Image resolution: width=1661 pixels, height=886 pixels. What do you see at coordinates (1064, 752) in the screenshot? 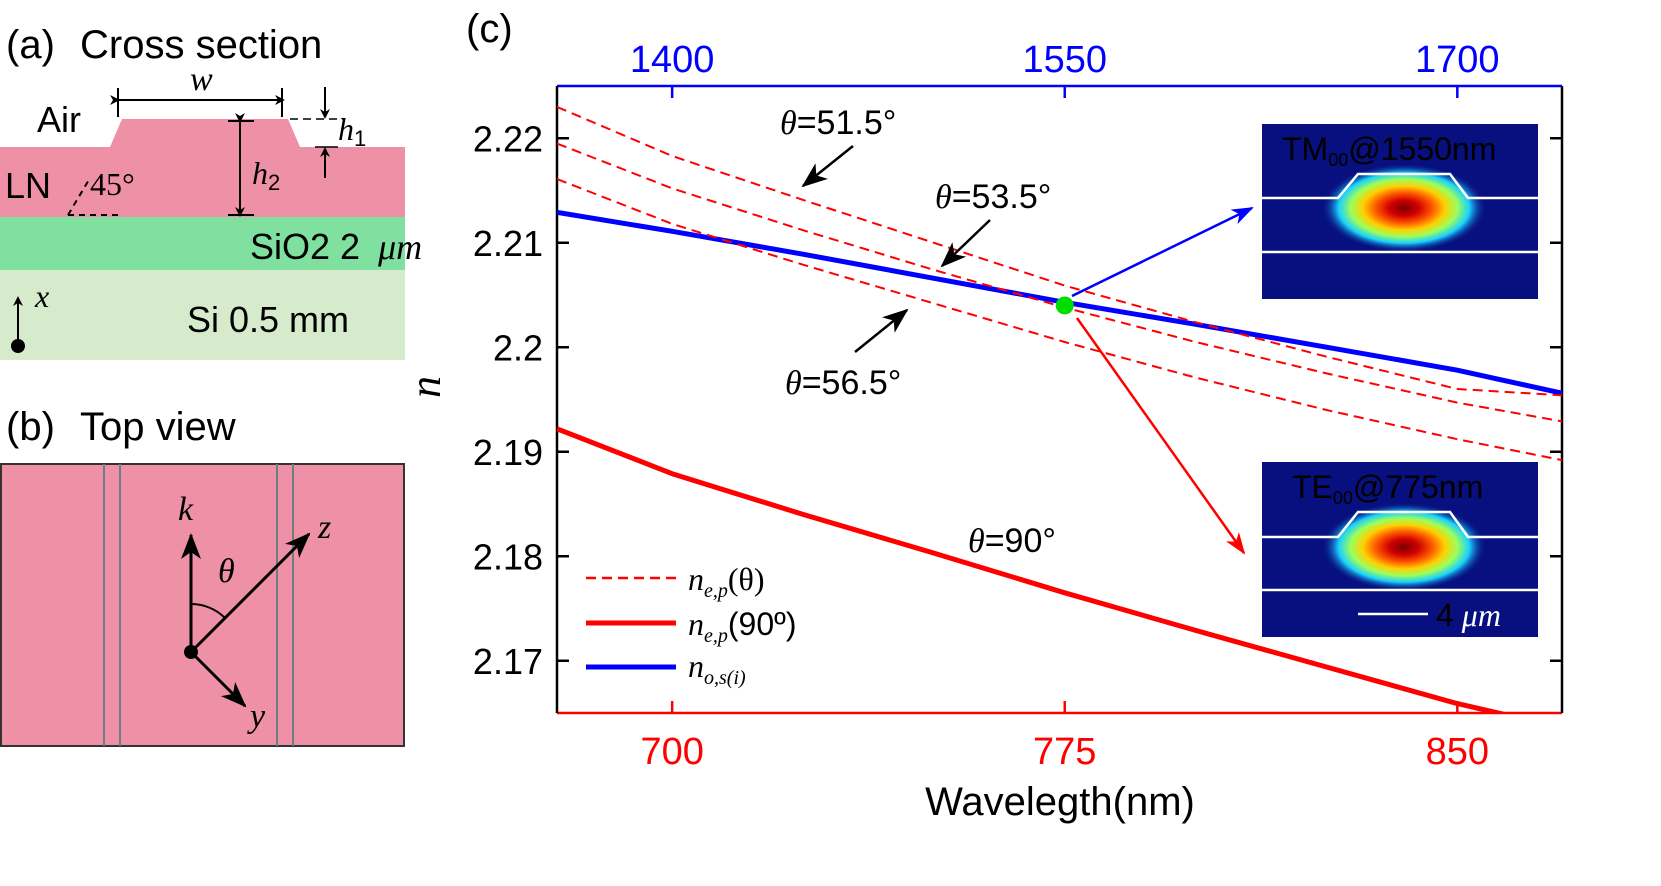
I see `x-bottom-tick-label: 775` at bounding box center [1064, 752].